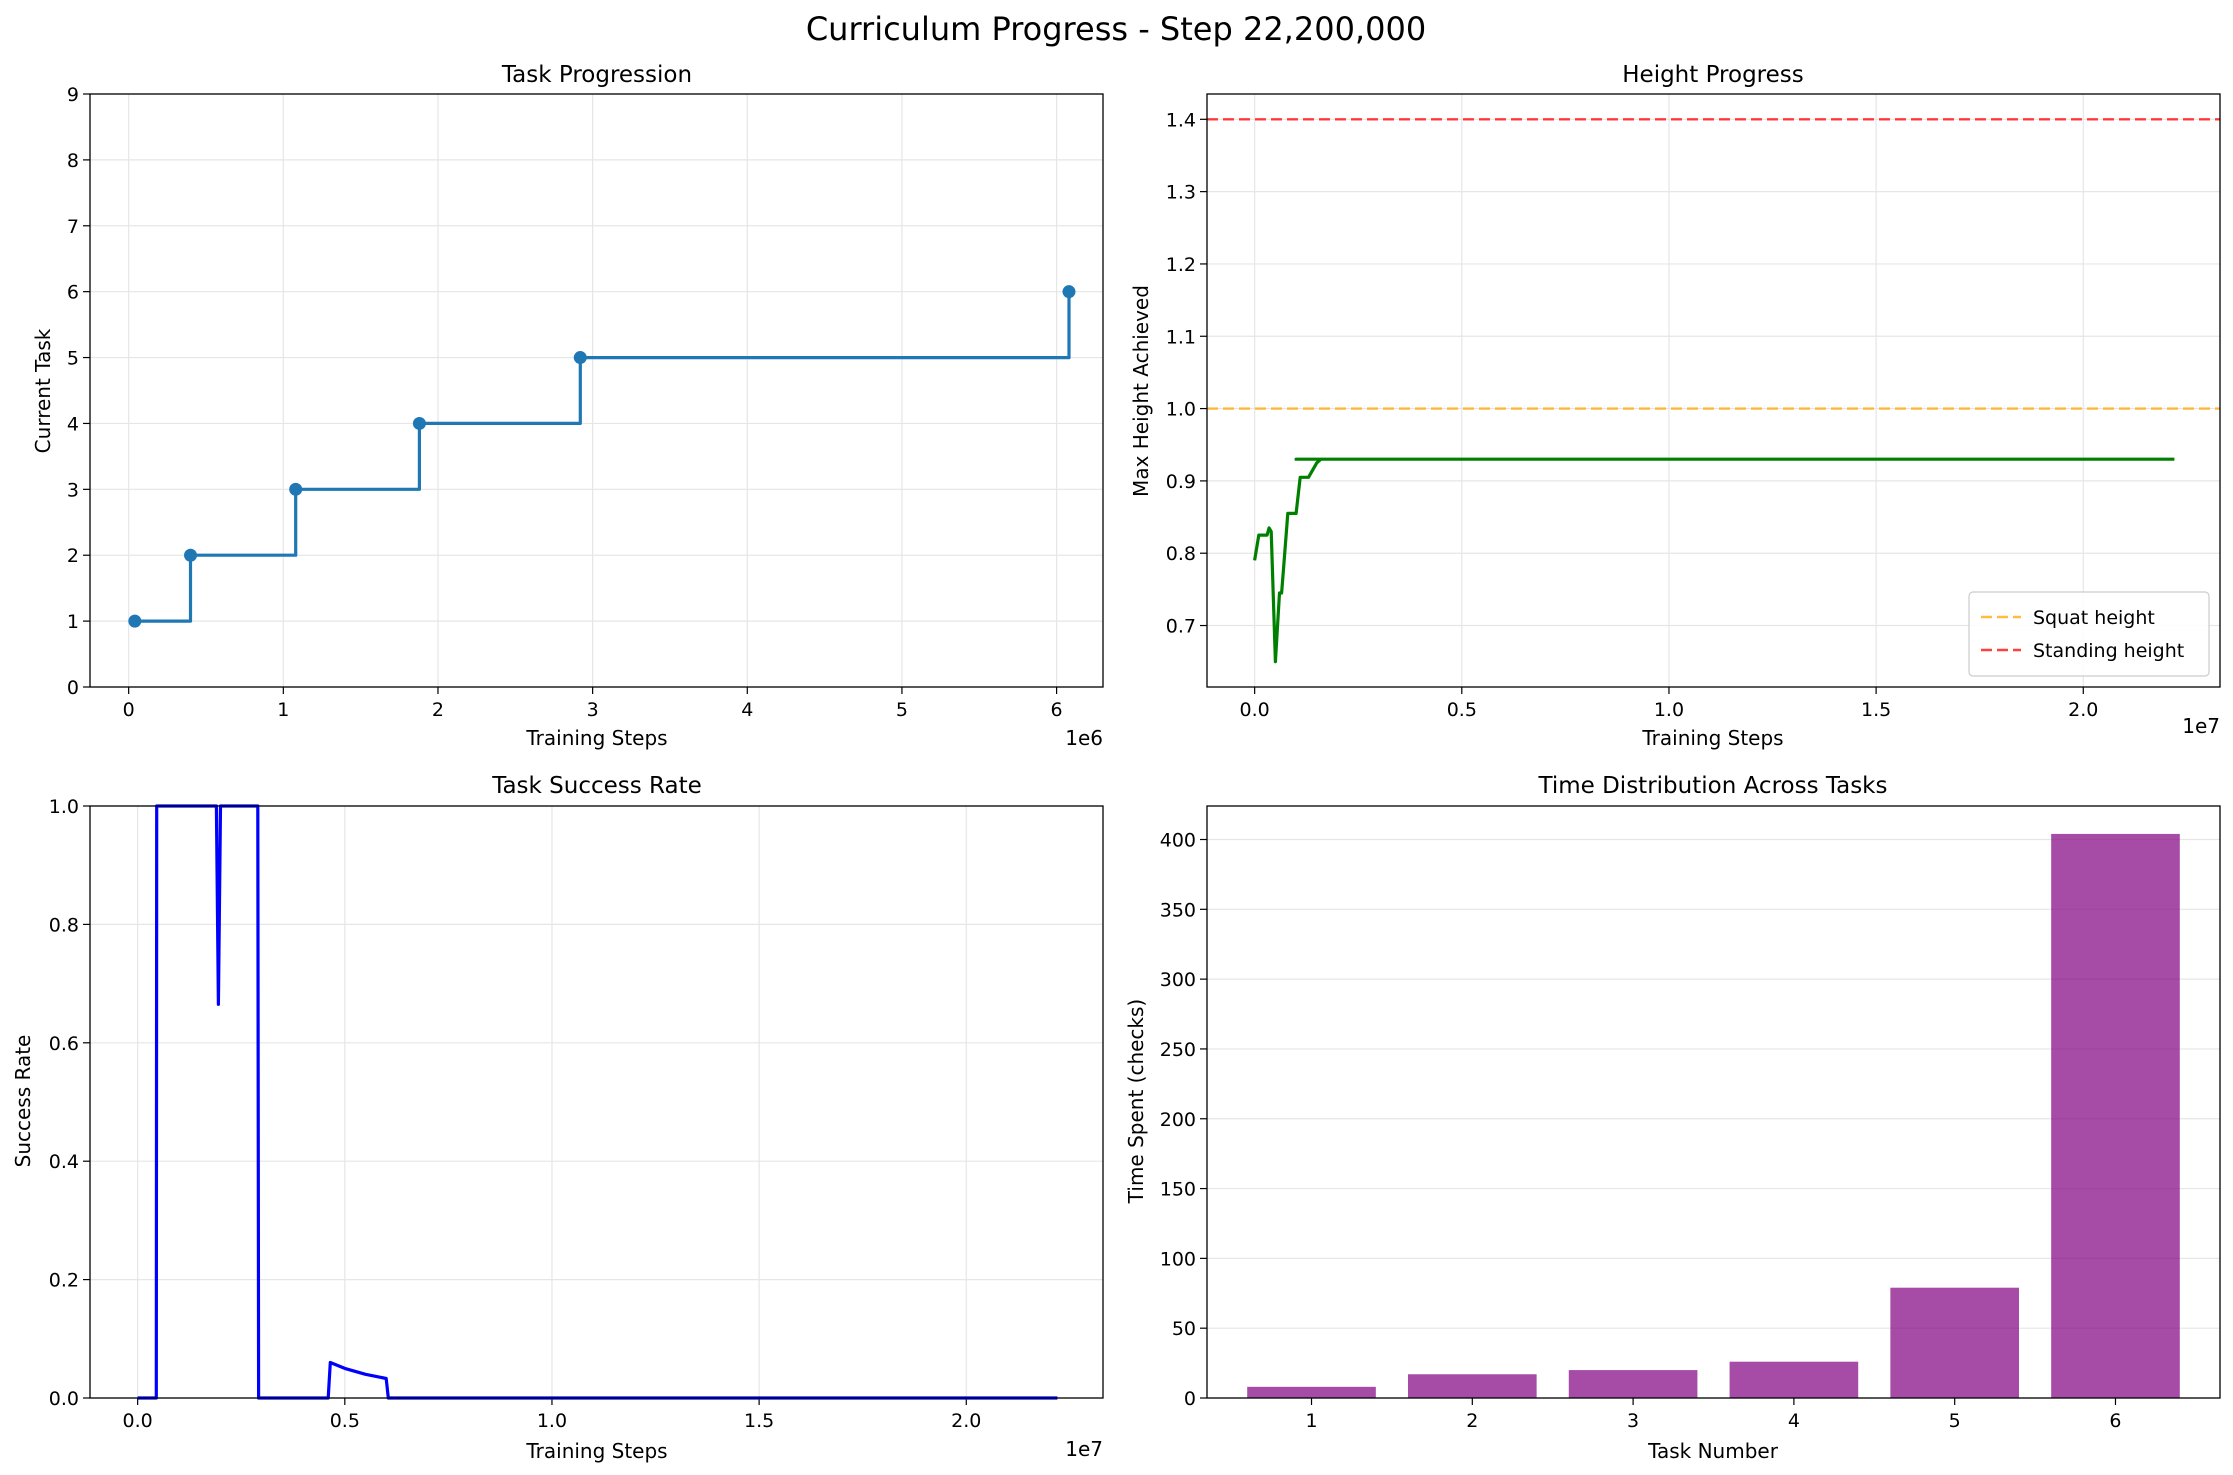 The width and height of the screenshot is (2233, 1475). I want to click on y-tick-label: 4, so click(73, 424).